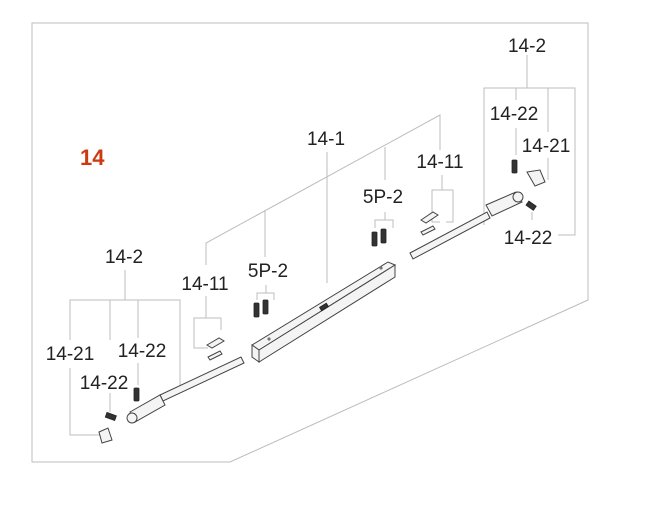 The height and width of the screenshot is (506, 671). Describe the element at coordinates (142, 351) in the screenshot. I see `label-screw-left-upper: 14-22` at that location.